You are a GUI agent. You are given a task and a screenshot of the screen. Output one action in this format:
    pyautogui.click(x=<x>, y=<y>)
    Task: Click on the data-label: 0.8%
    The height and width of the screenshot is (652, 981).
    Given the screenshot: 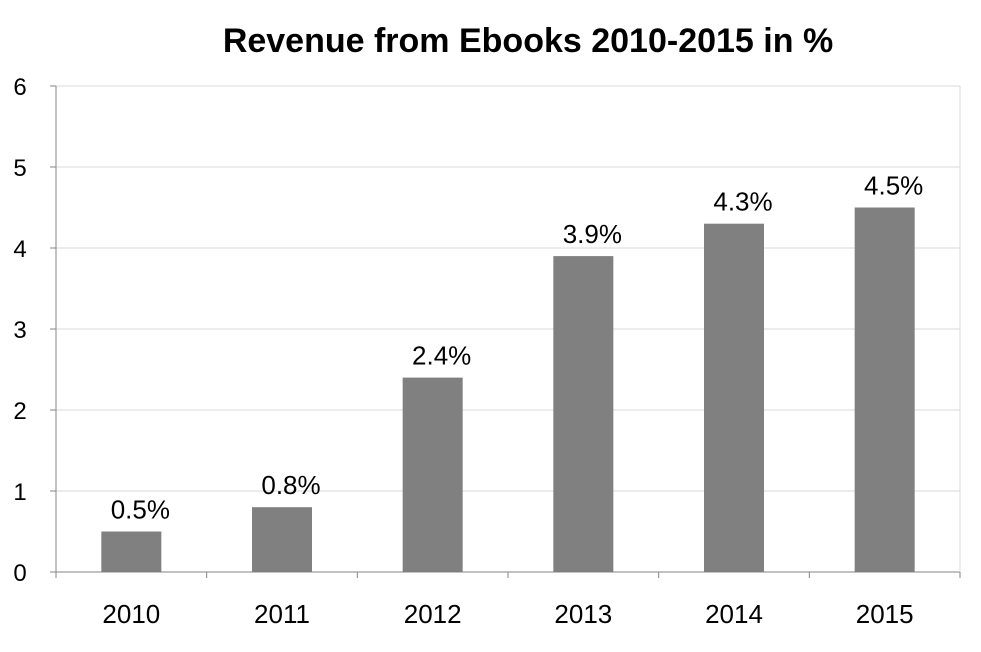 What is the action you would take?
    pyautogui.click(x=290, y=485)
    